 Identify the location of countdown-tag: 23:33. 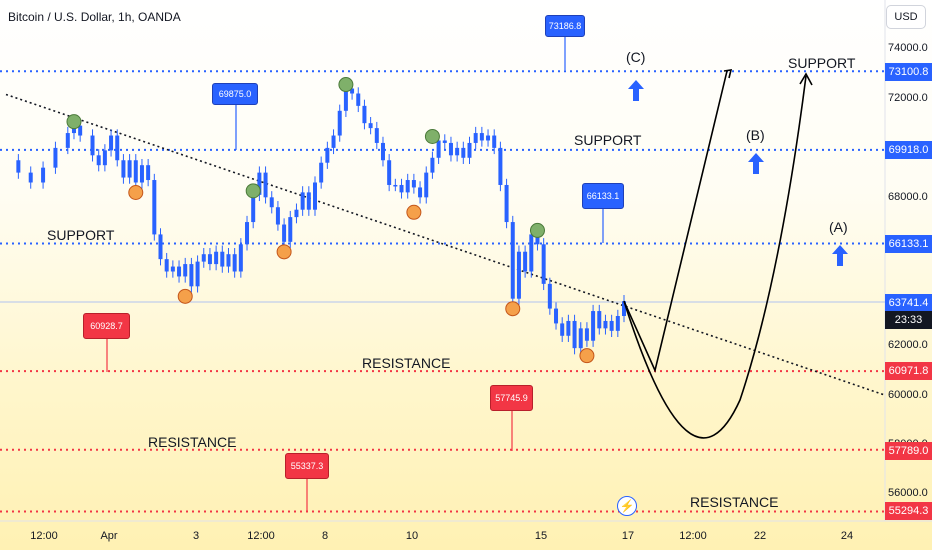
(908, 320).